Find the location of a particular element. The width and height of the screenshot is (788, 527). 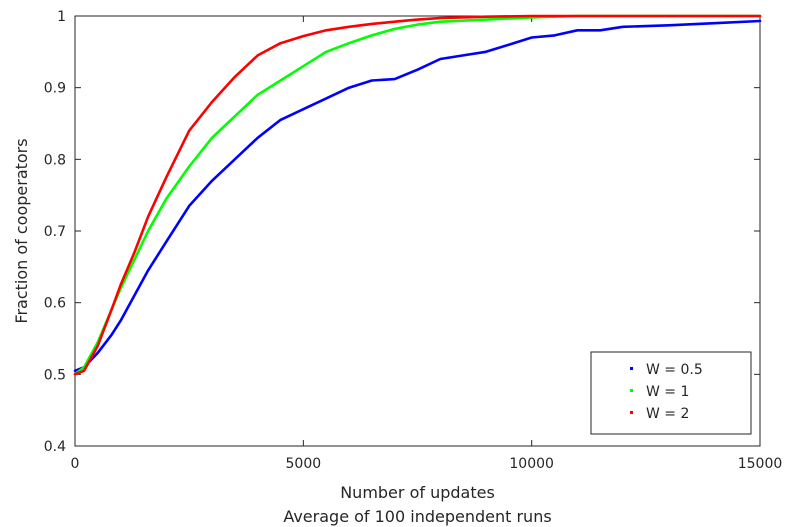

legend-marker-w2 is located at coordinates (631, 412).